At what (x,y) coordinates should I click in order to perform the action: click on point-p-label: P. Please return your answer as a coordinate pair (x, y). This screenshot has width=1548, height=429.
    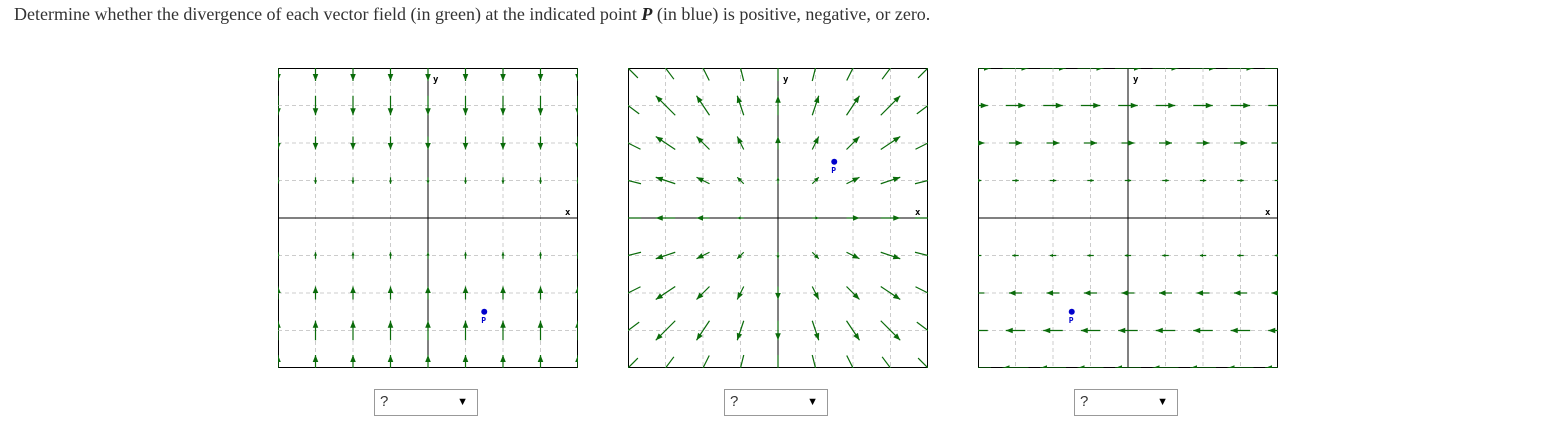
    Looking at the image, I should click on (1071, 320).